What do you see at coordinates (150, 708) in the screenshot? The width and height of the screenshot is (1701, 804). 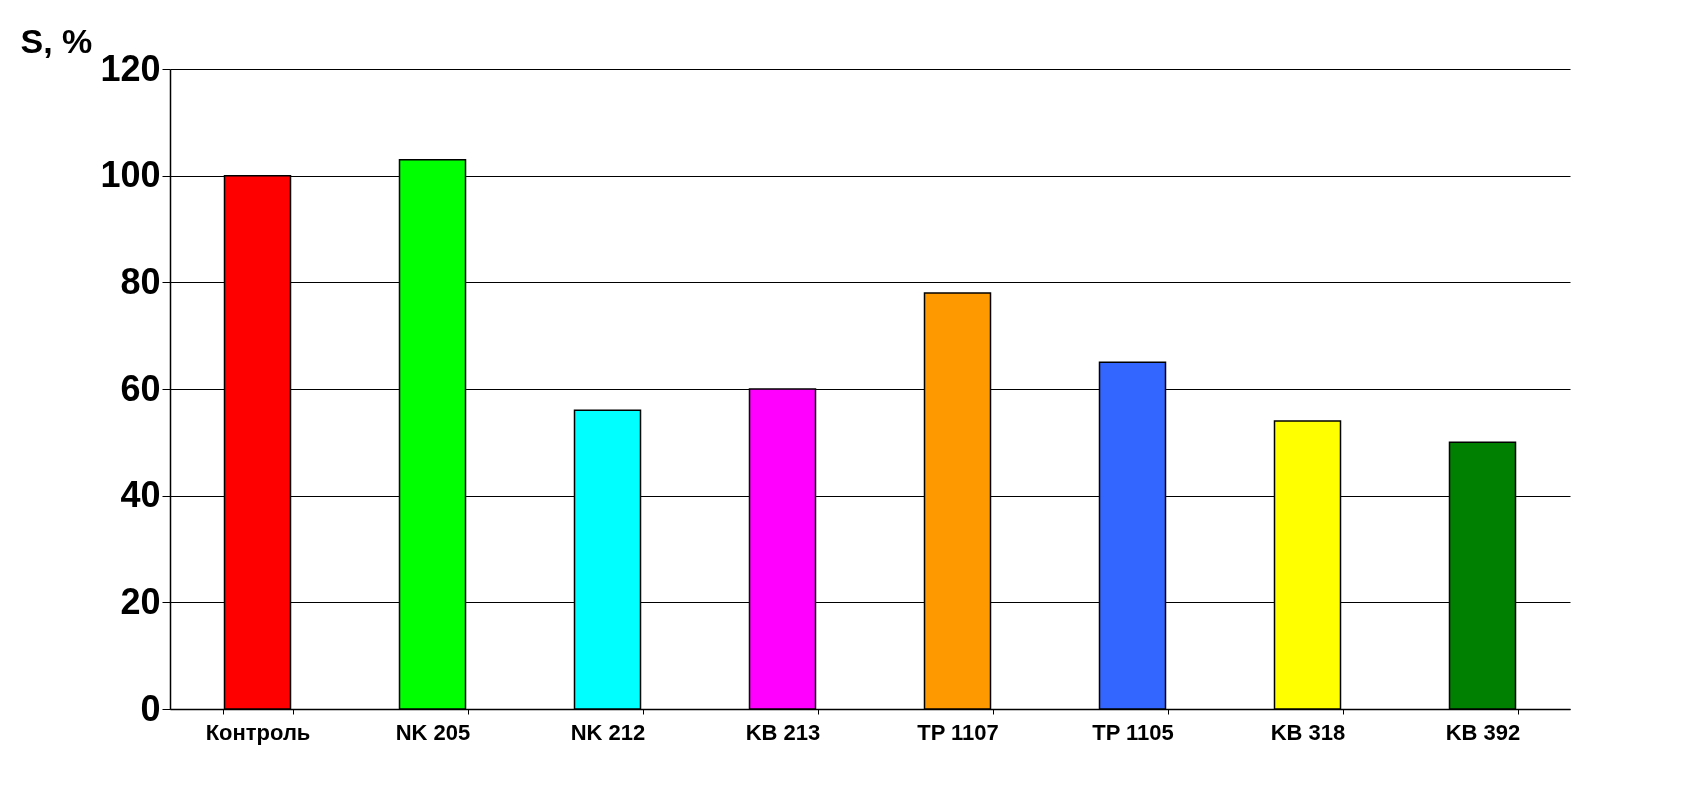 I see `y-tick-label: 0` at bounding box center [150, 708].